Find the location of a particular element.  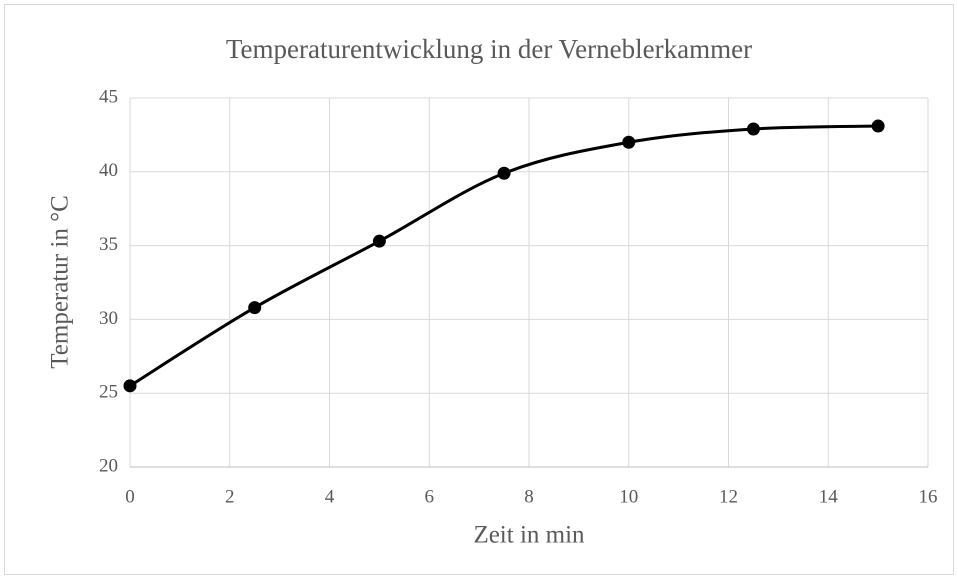

y-tick-label: 40 is located at coordinates (108, 170).